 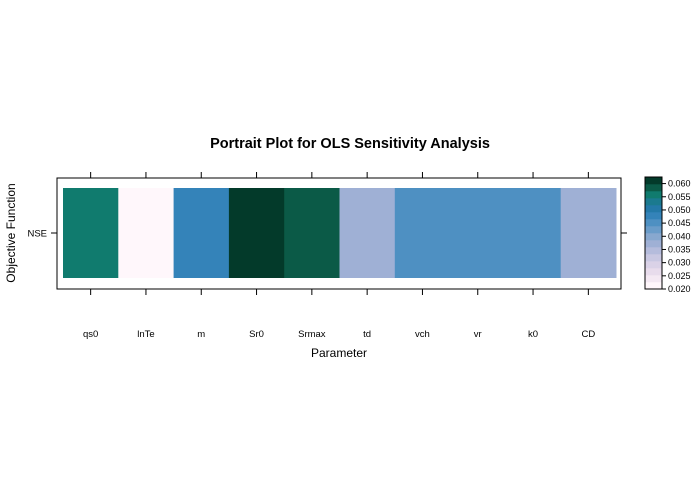 I want to click on colorbar-frame, so click(x=653, y=233).